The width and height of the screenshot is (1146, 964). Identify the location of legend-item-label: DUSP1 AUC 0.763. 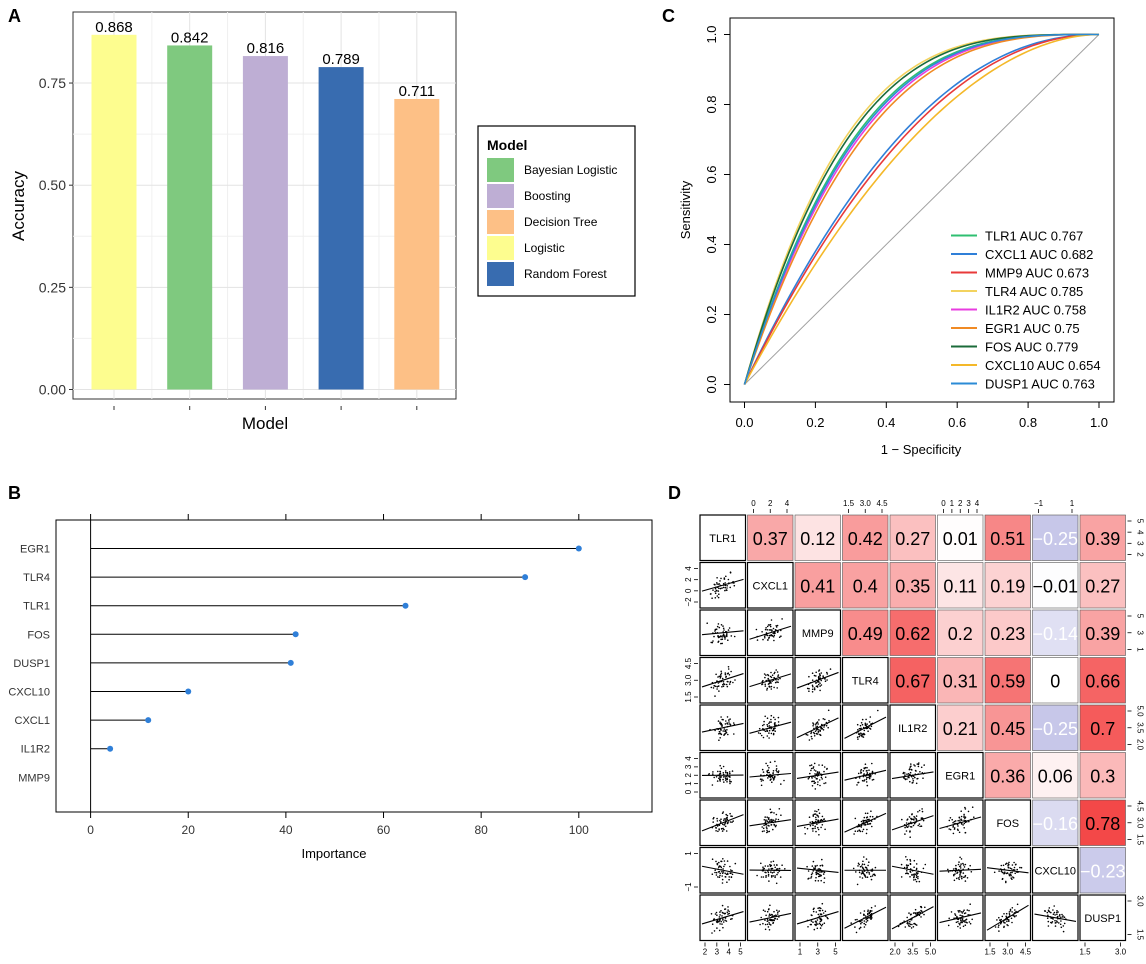
(1040, 384).